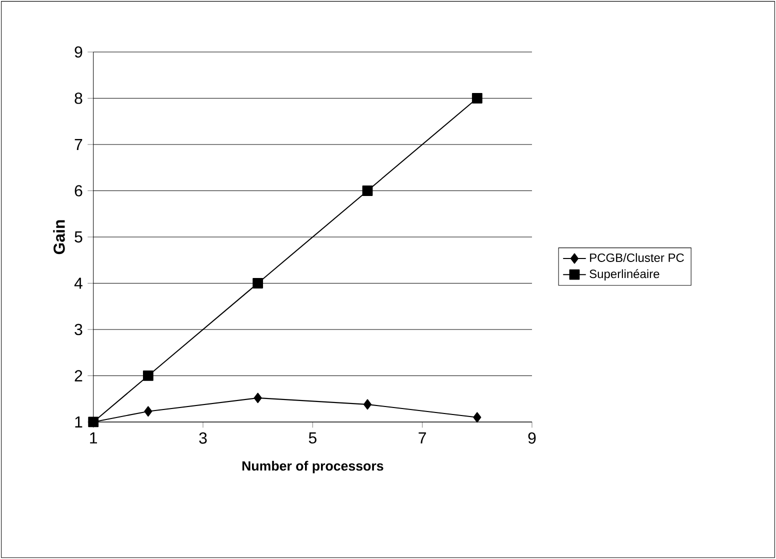 This screenshot has width=776, height=559. What do you see at coordinates (313, 467) in the screenshot?
I see `x-axis-title: Number of processors` at bounding box center [313, 467].